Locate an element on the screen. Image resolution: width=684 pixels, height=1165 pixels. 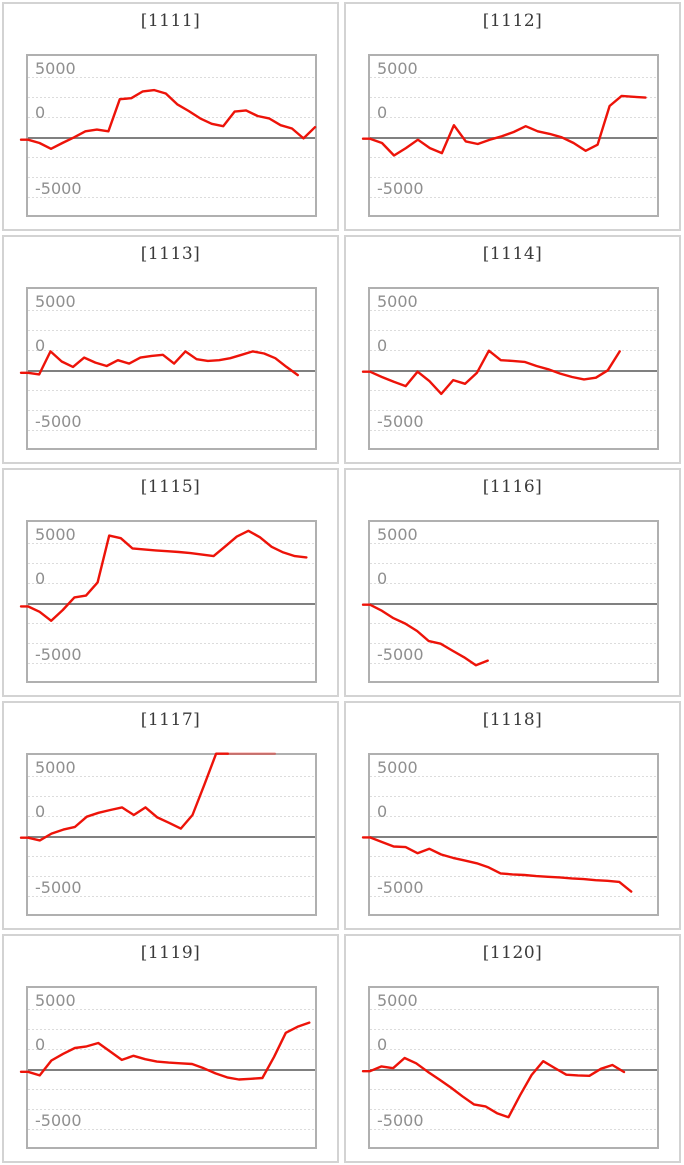
chart-cell-1118: [1118] 5000 0 -5000 is located at coordinates (512, 815).